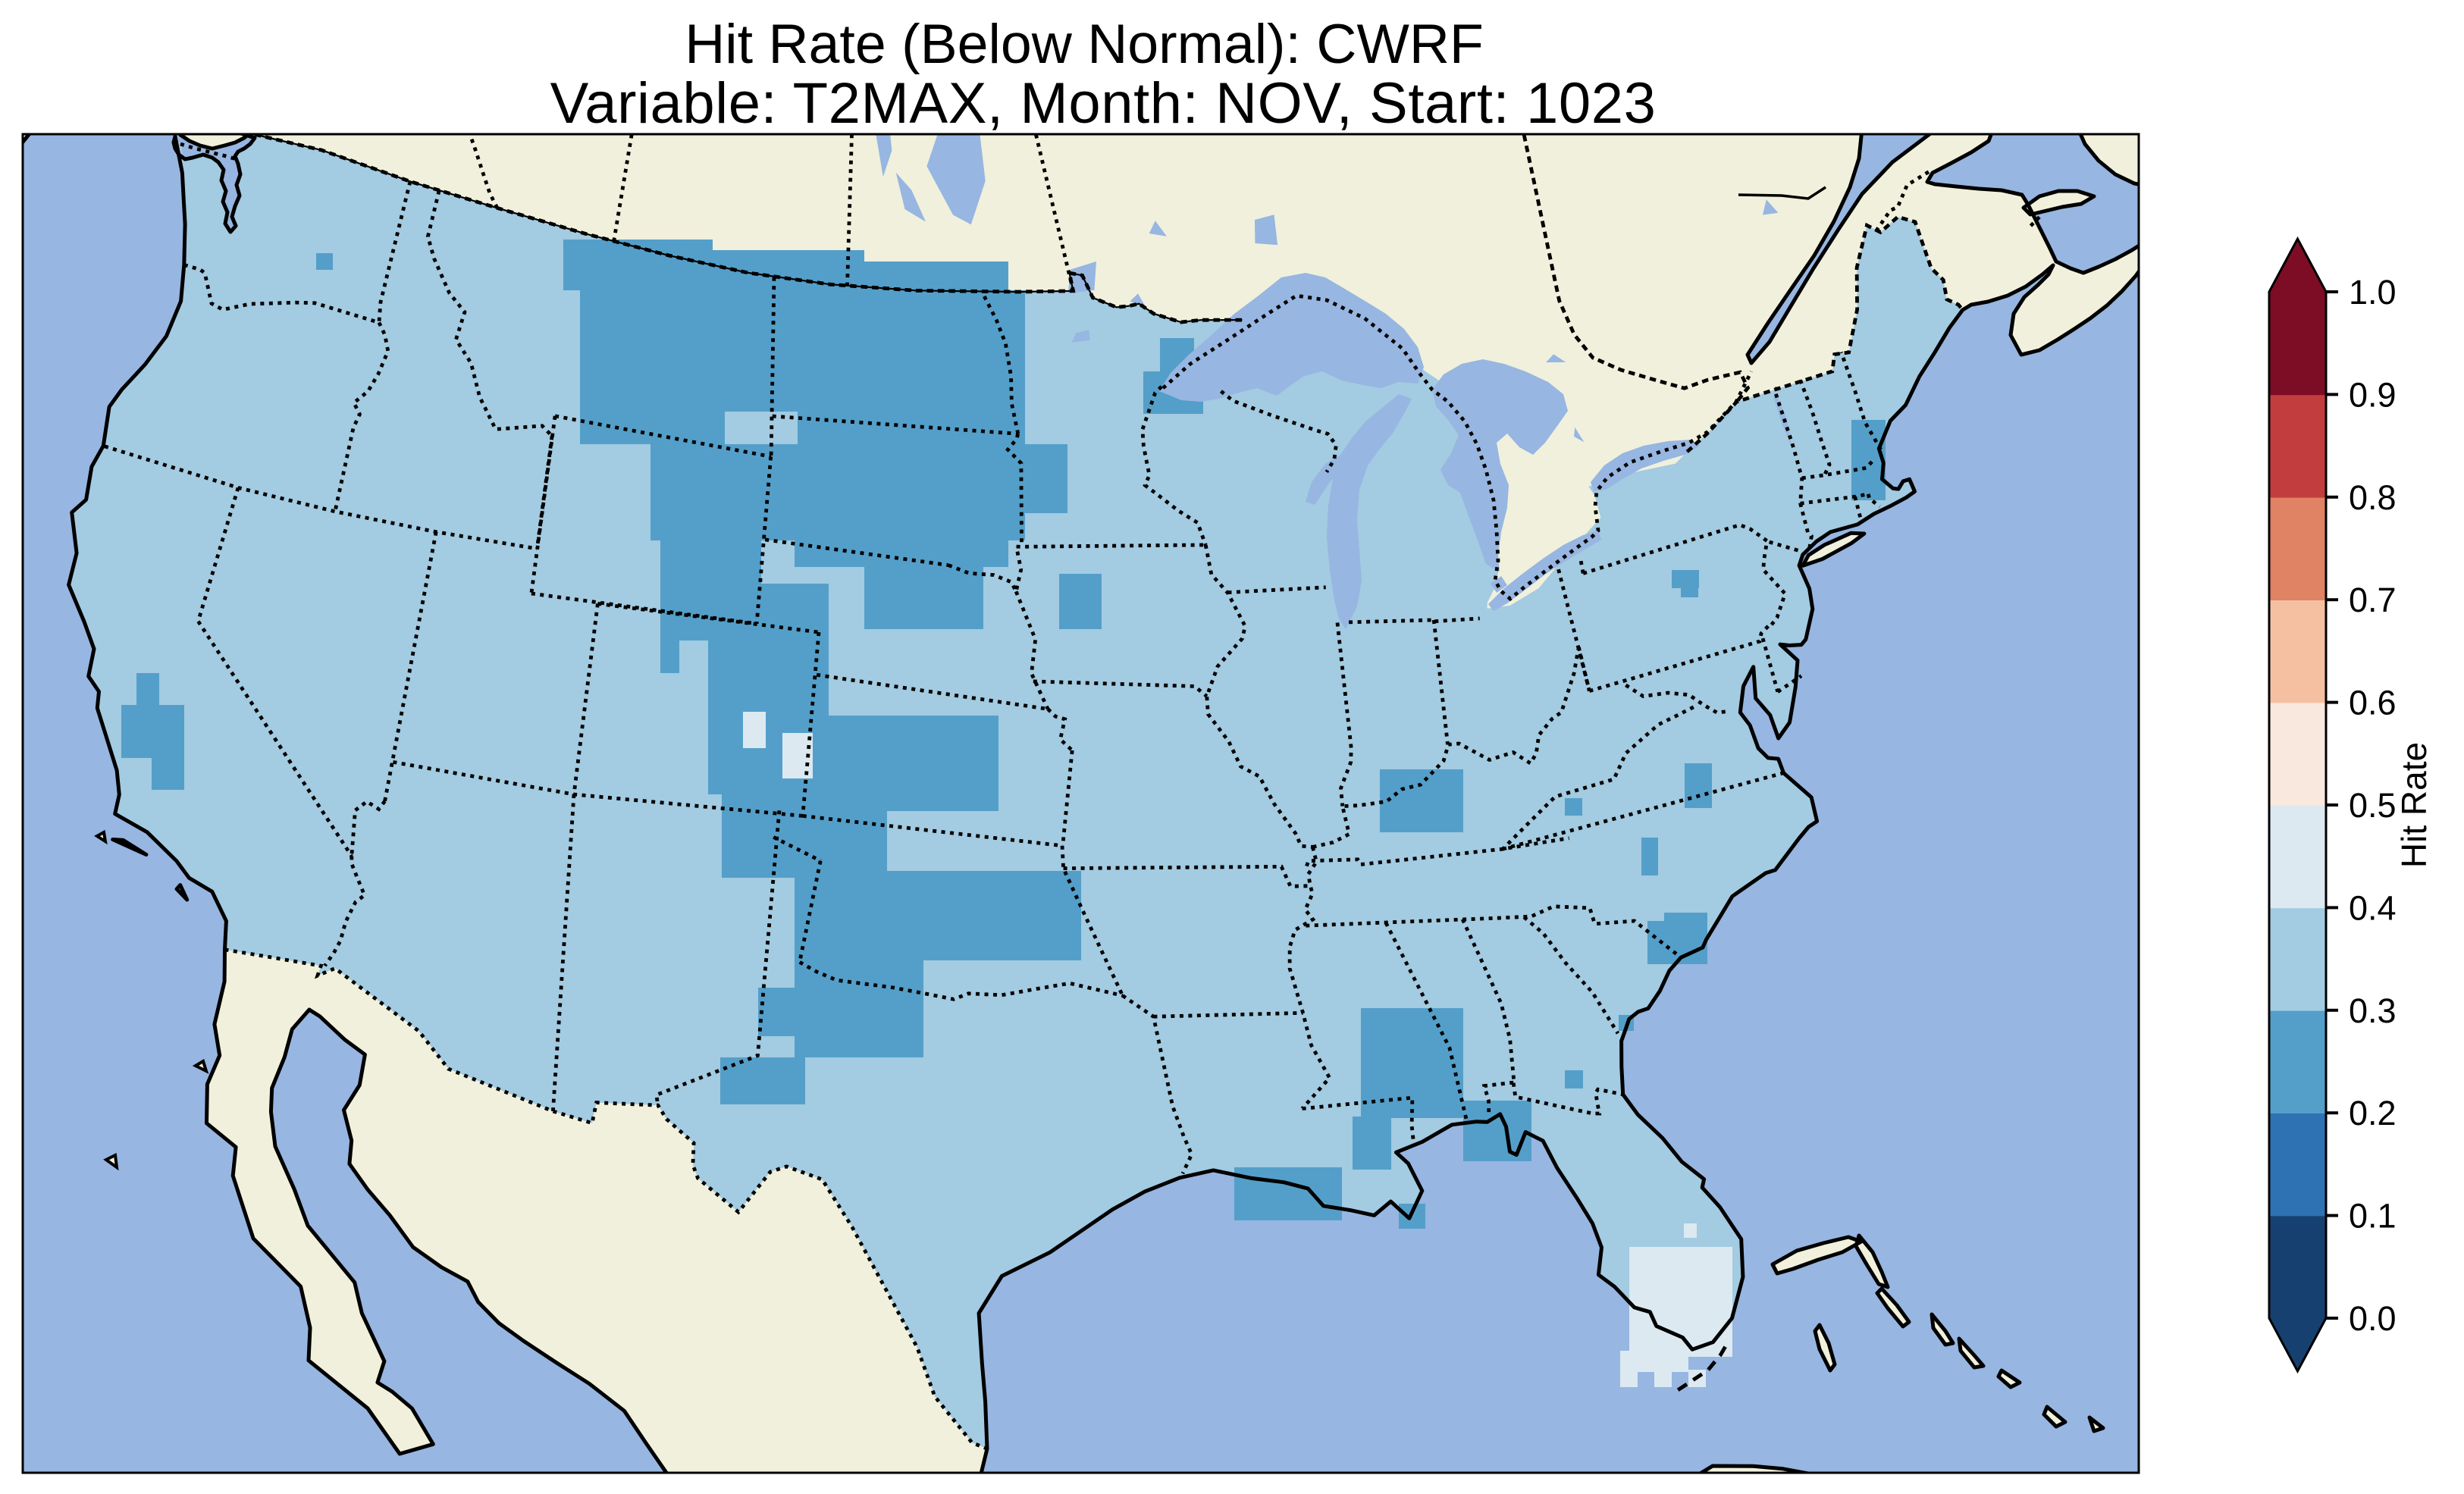 Image resolution: width=2464 pixels, height=1494 pixels. What do you see at coordinates (2373, 1216) in the screenshot?
I see `svg-text: 0.1` at bounding box center [2373, 1216].